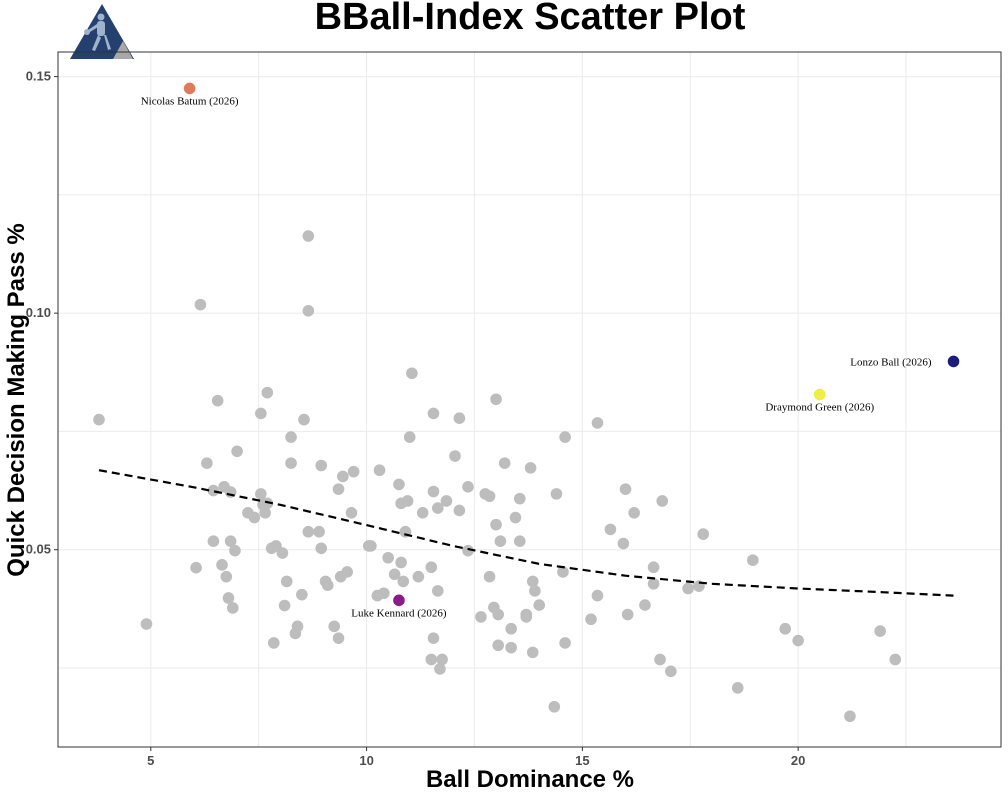  What do you see at coordinates (582, 760) in the screenshot?
I see `x-tick-label: 15` at bounding box center [582, 760].